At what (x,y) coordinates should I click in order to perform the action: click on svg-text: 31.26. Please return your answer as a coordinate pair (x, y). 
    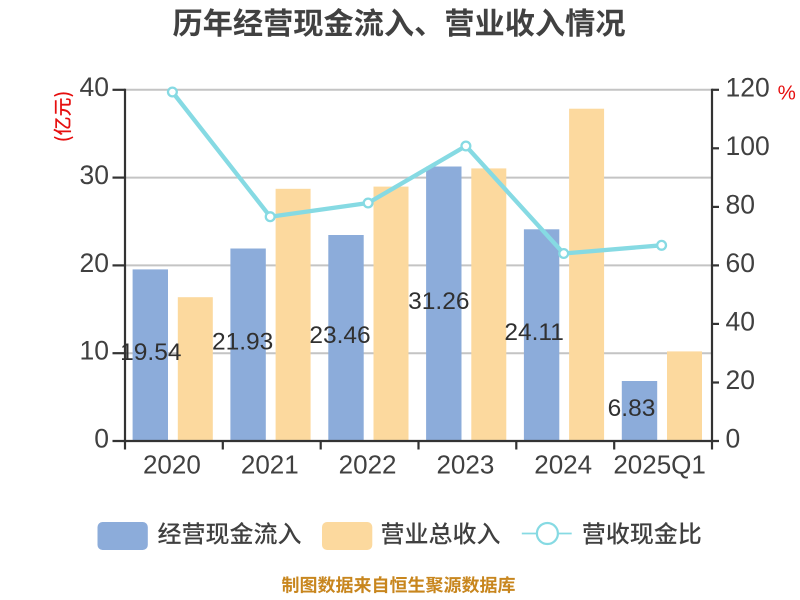
    Looking at the image, I should click on (438, 301).